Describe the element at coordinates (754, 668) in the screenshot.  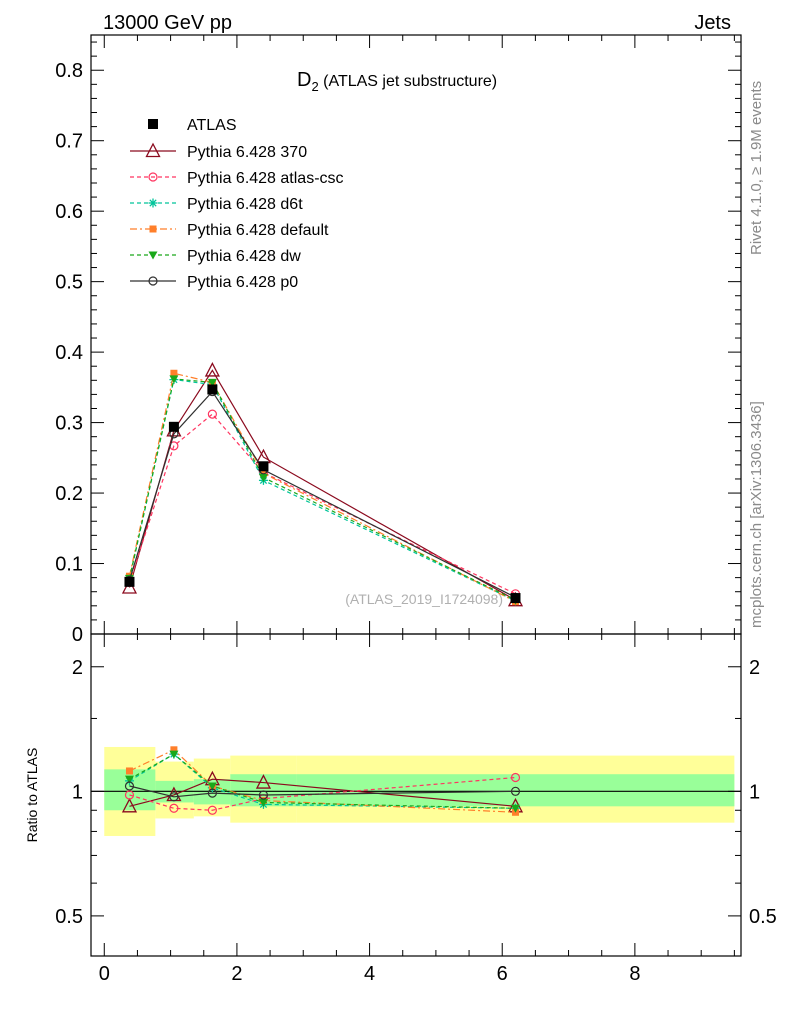
I see `ratio-ytick-label-right: 2` at that location.